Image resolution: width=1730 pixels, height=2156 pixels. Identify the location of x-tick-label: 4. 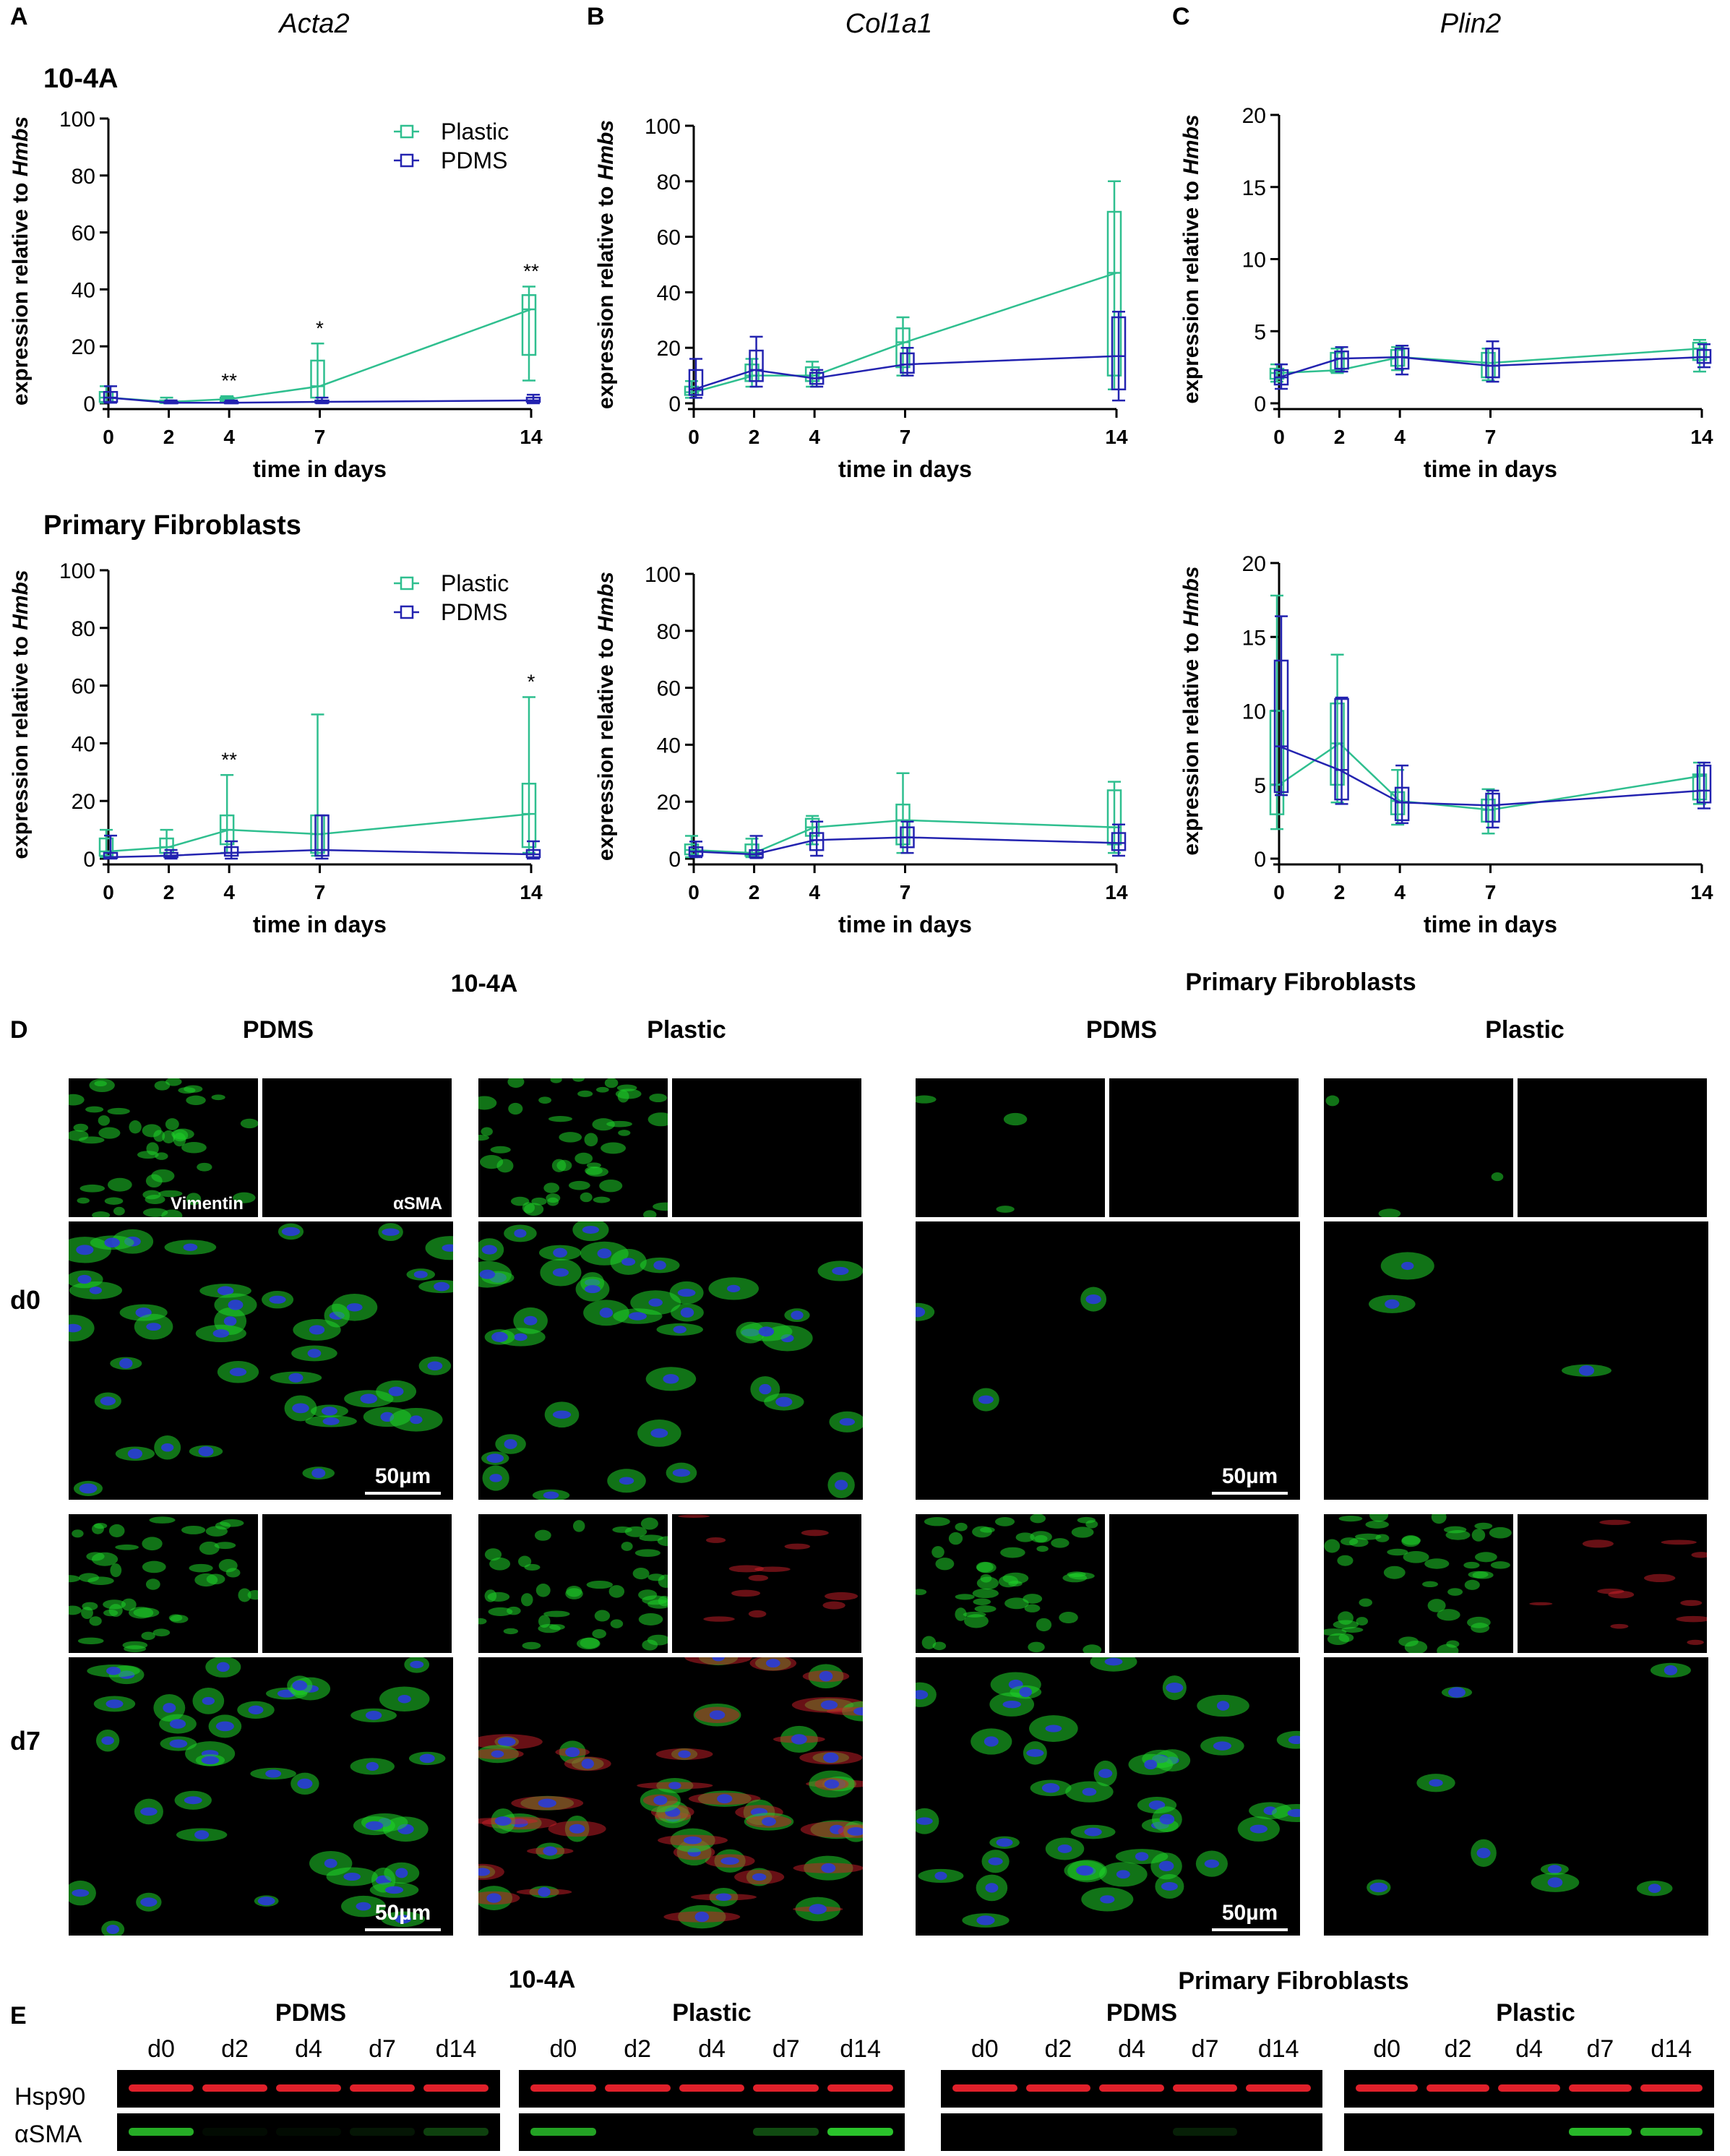
(229, 892).